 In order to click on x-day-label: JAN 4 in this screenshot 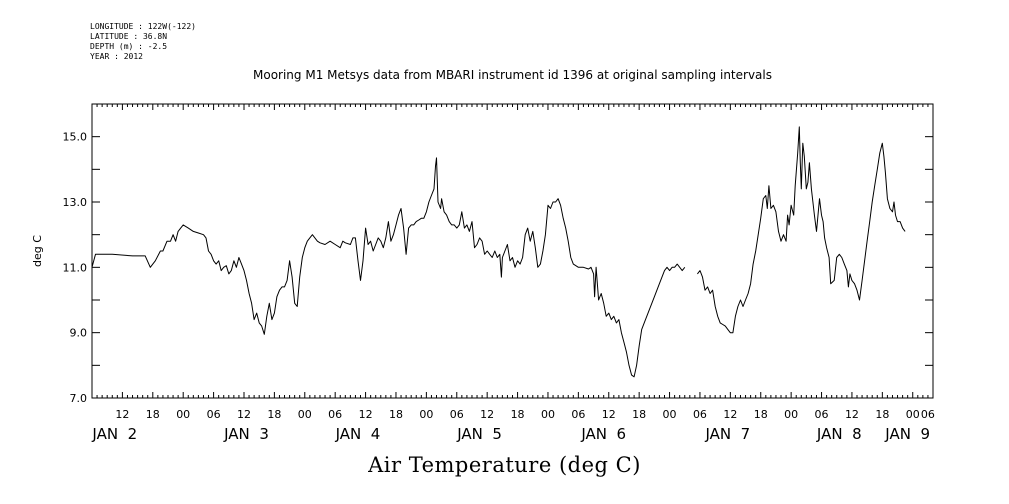, I will do `click(358, 434)`.